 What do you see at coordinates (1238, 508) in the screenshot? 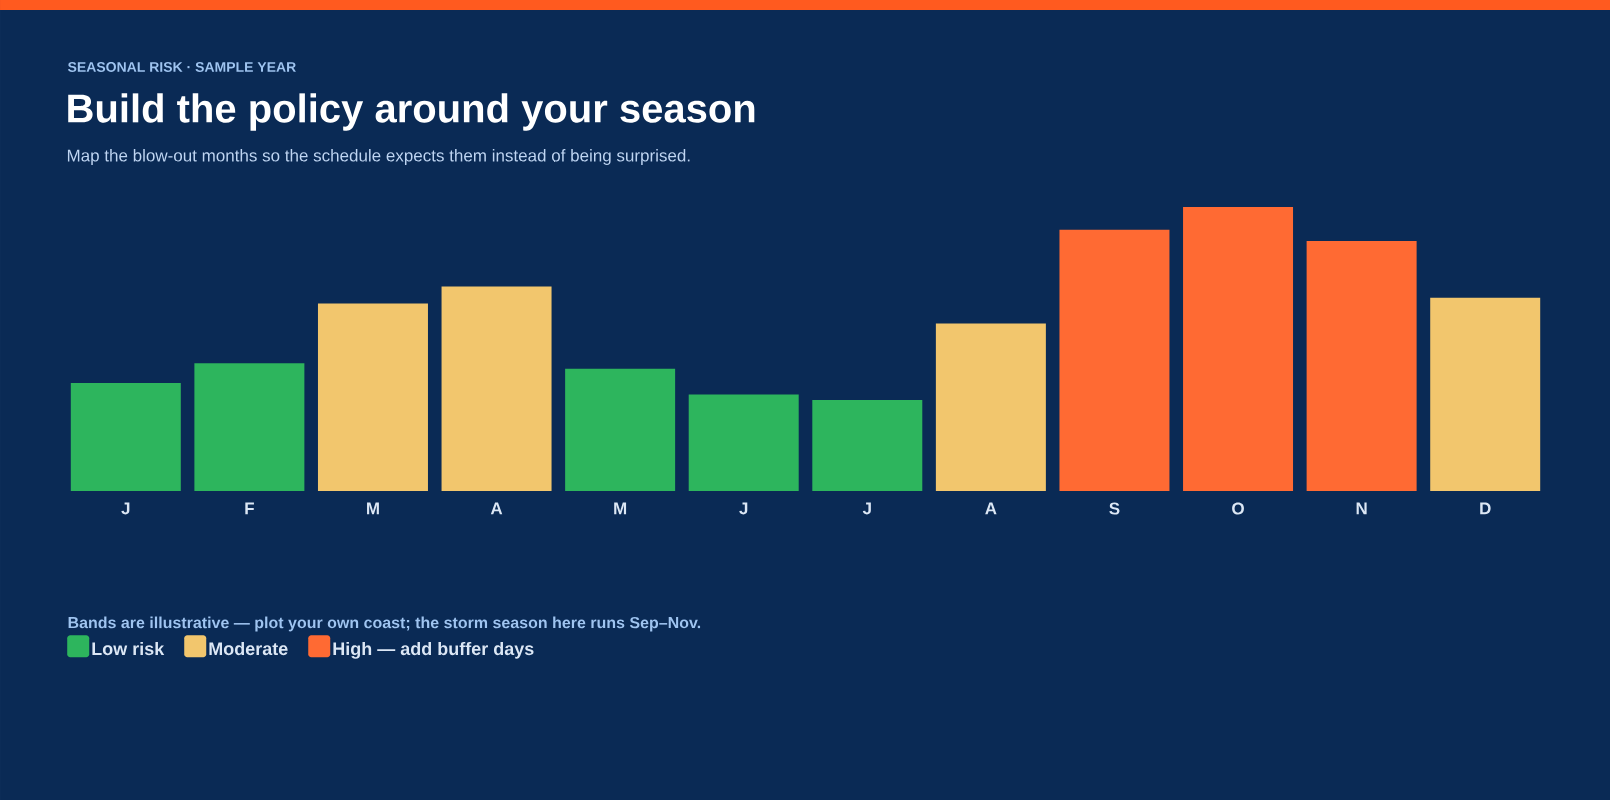
I see `x-tick-label: O` at bounding box center [1238, 508].